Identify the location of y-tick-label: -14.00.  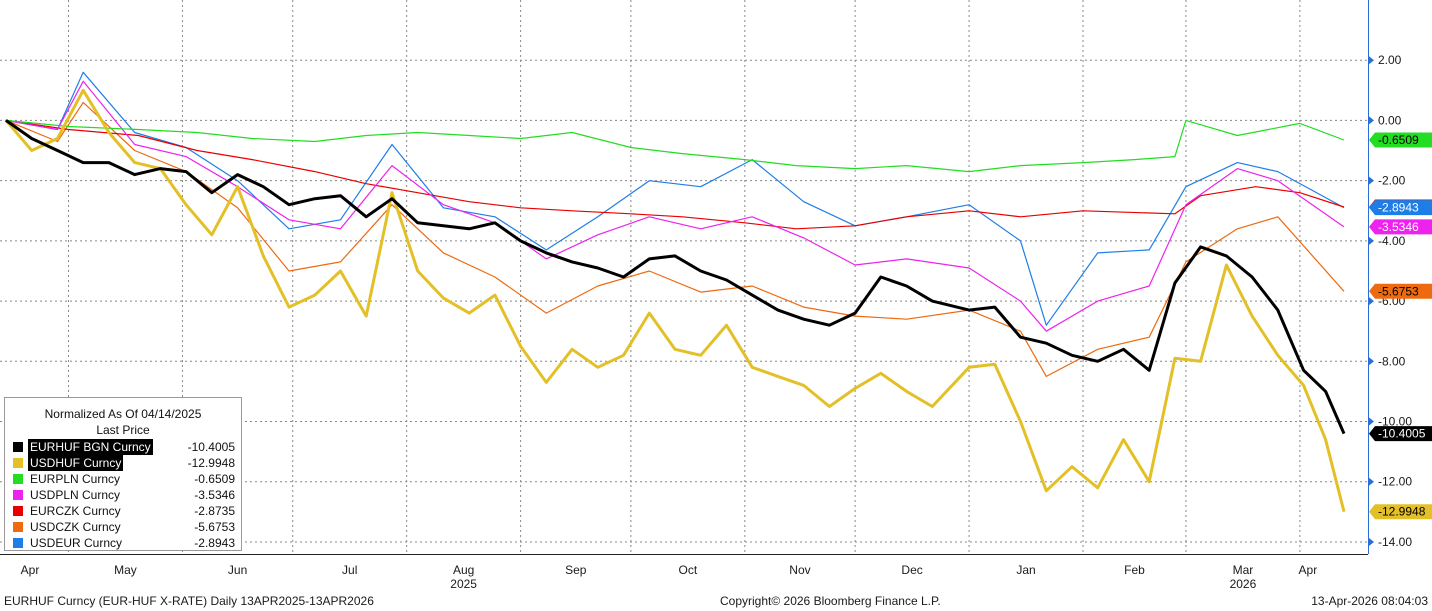
(1395, 542).